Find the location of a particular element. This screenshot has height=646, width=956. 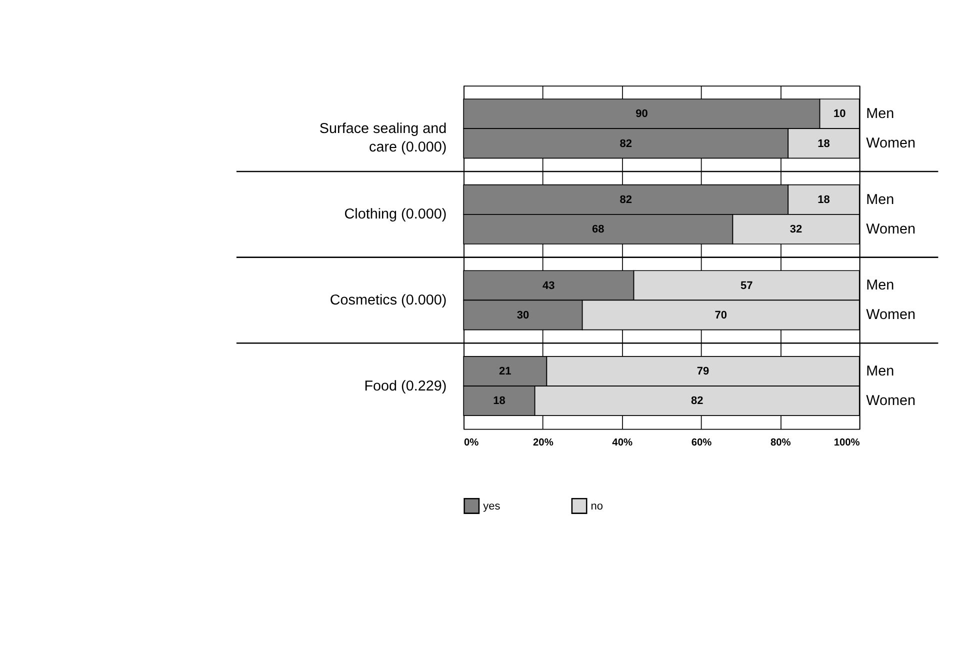

text: Food (0.229) is located at coordinates (405, 386).